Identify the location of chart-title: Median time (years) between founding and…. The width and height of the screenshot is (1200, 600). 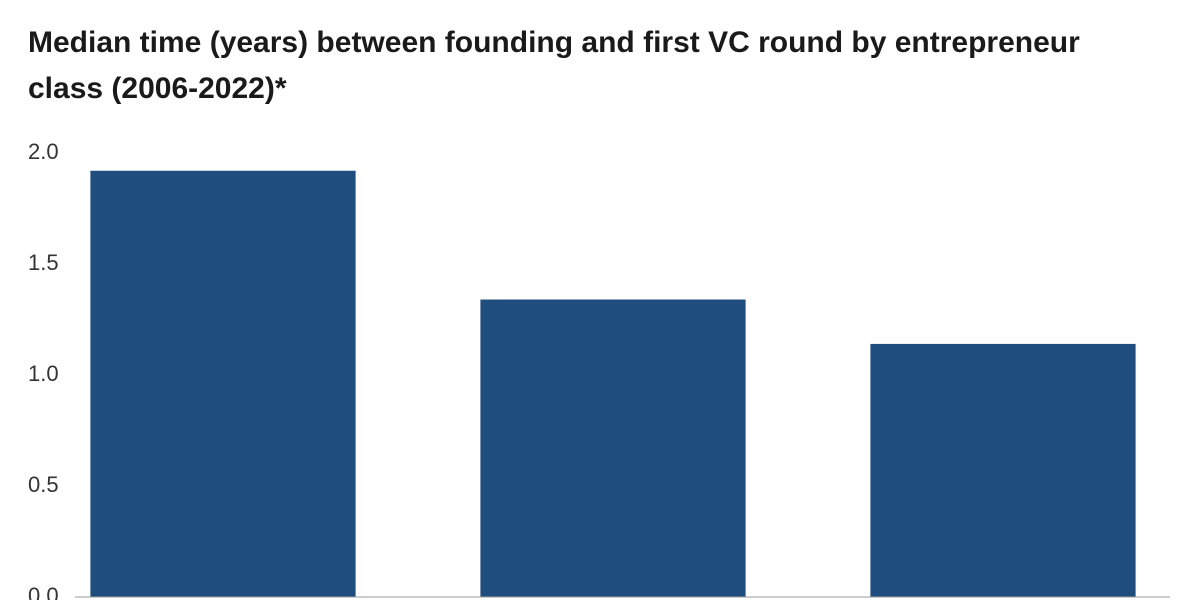
(554, 65).